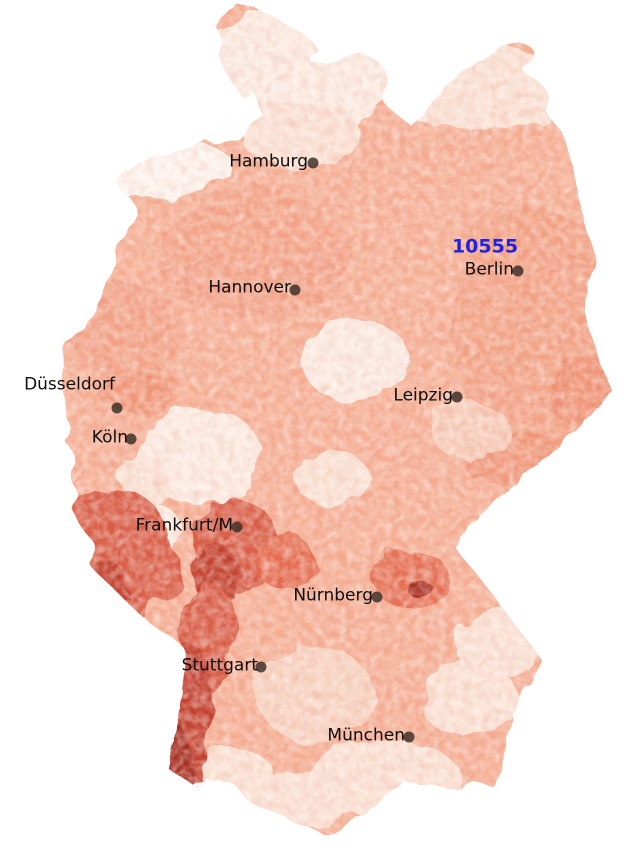 The image size is (625, 867). Describe the element at coordinates (485, 246) in the screenshot. I see `annotation-value: 10555` at that location.